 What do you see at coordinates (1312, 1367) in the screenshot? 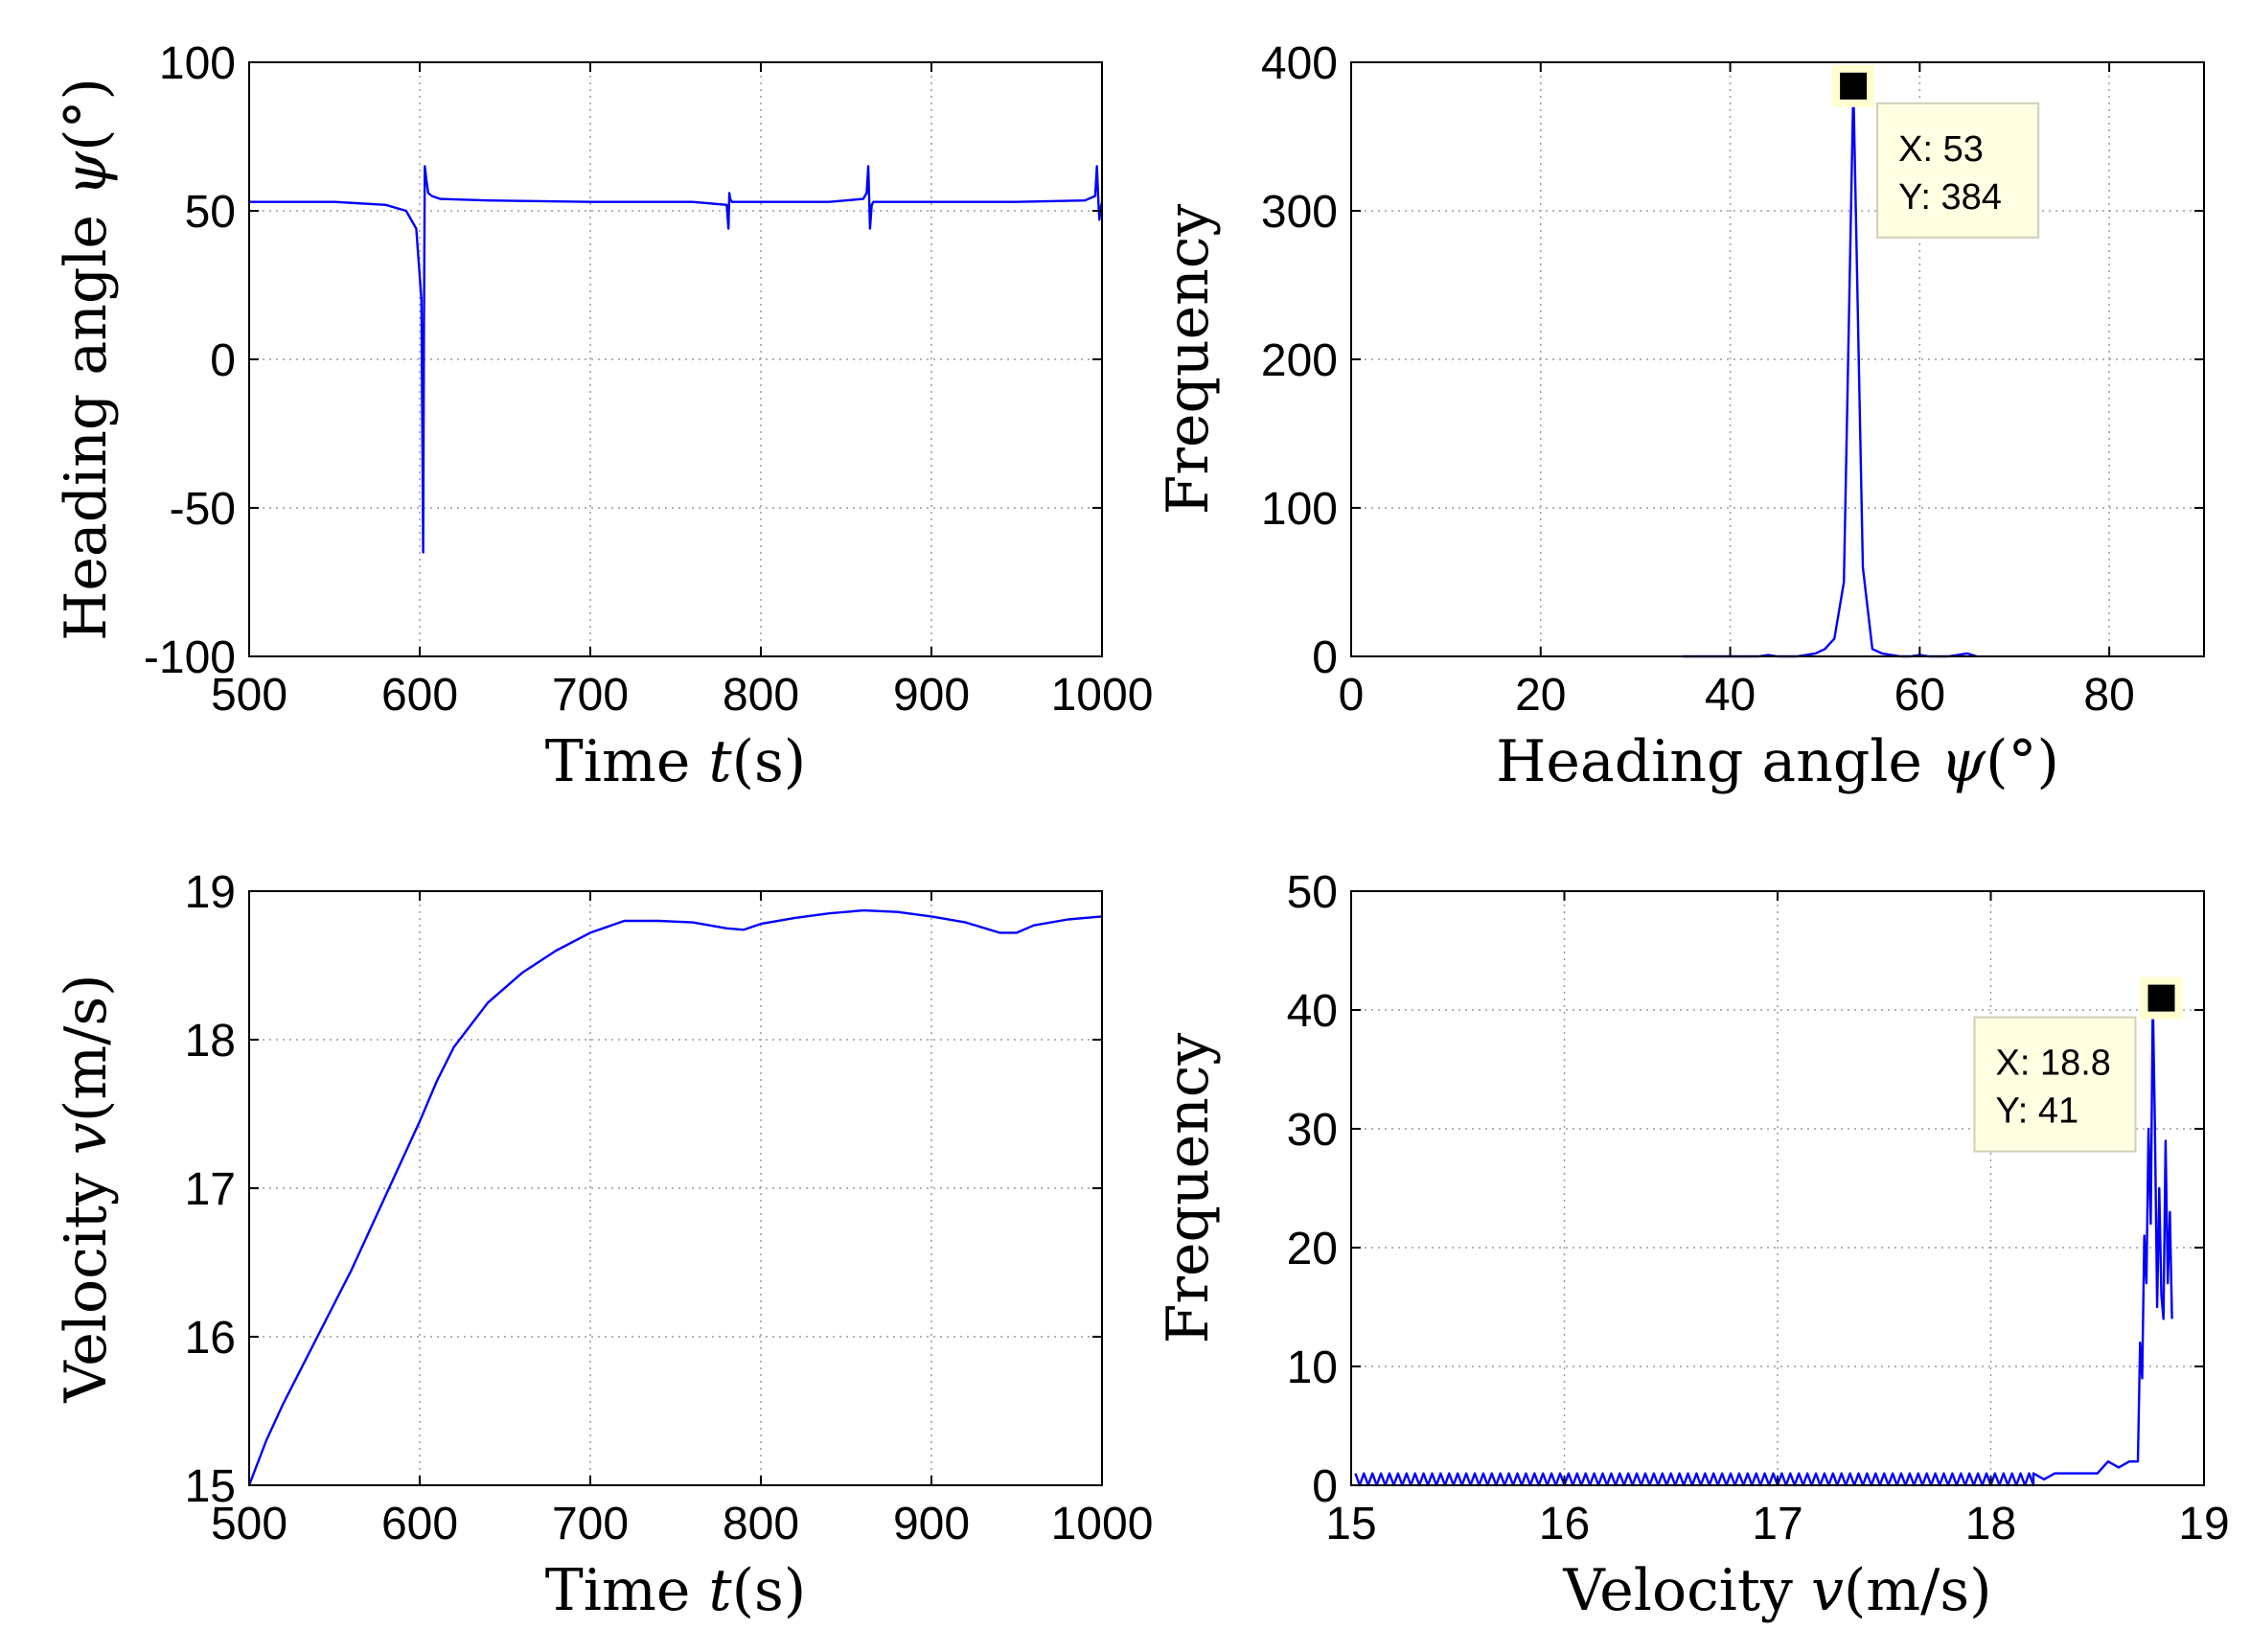
I see `y-tick-label: 10` at bounding box center [1312, 1367].